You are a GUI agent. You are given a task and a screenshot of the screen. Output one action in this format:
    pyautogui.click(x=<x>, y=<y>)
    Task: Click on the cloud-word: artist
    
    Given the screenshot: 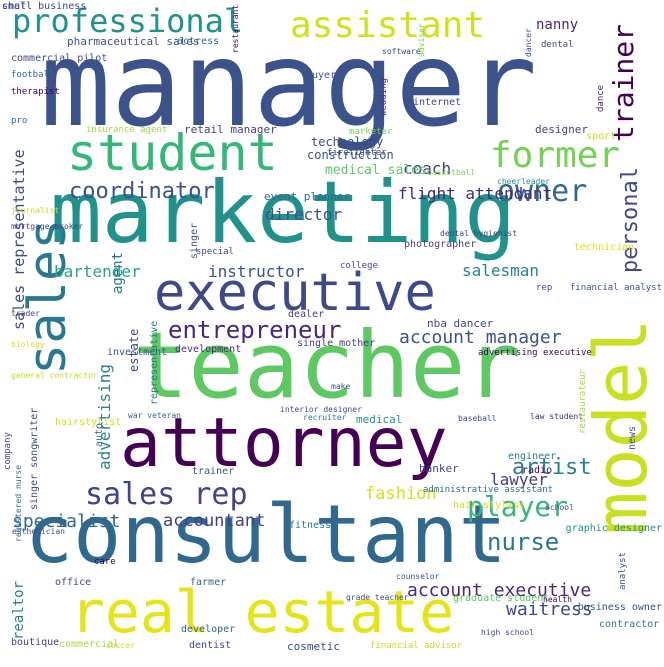 What is the action you would take?
    pyautogui.click(x=552, y=467)
    